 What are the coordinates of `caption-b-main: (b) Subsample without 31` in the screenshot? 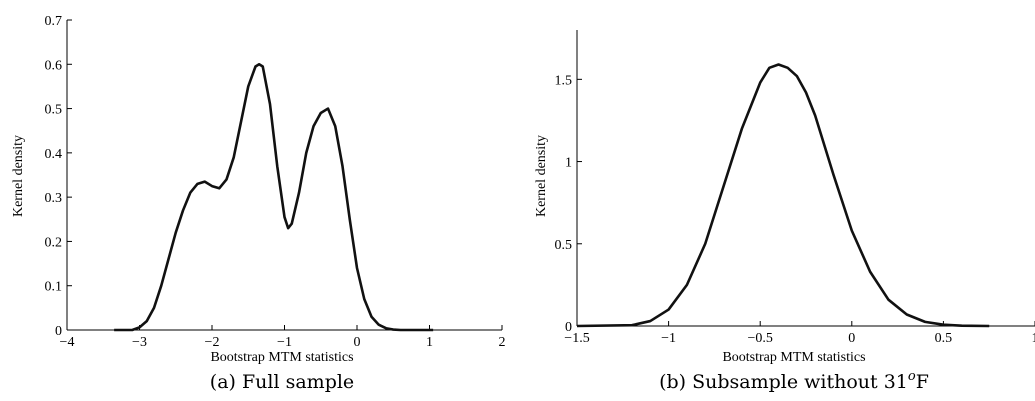 It's located at (783, 382).